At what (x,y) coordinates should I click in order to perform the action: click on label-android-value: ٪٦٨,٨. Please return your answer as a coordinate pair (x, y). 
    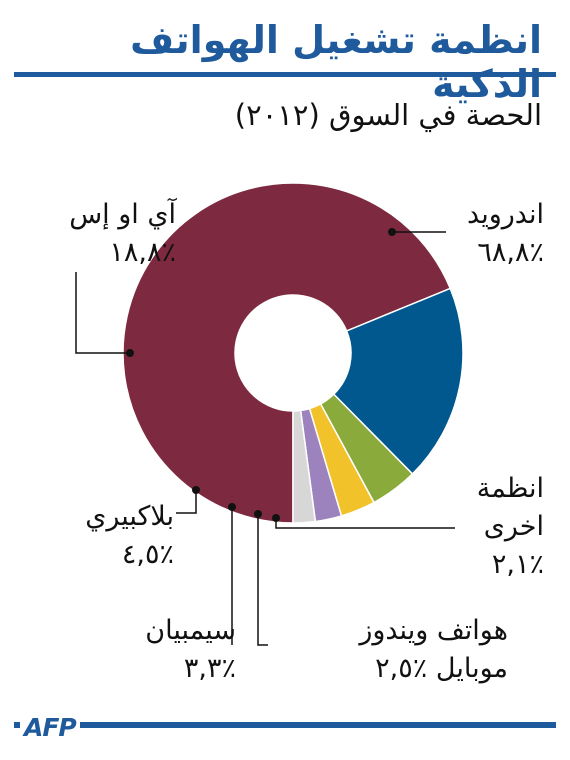
    Looking at the image, I should click on (510, 252).